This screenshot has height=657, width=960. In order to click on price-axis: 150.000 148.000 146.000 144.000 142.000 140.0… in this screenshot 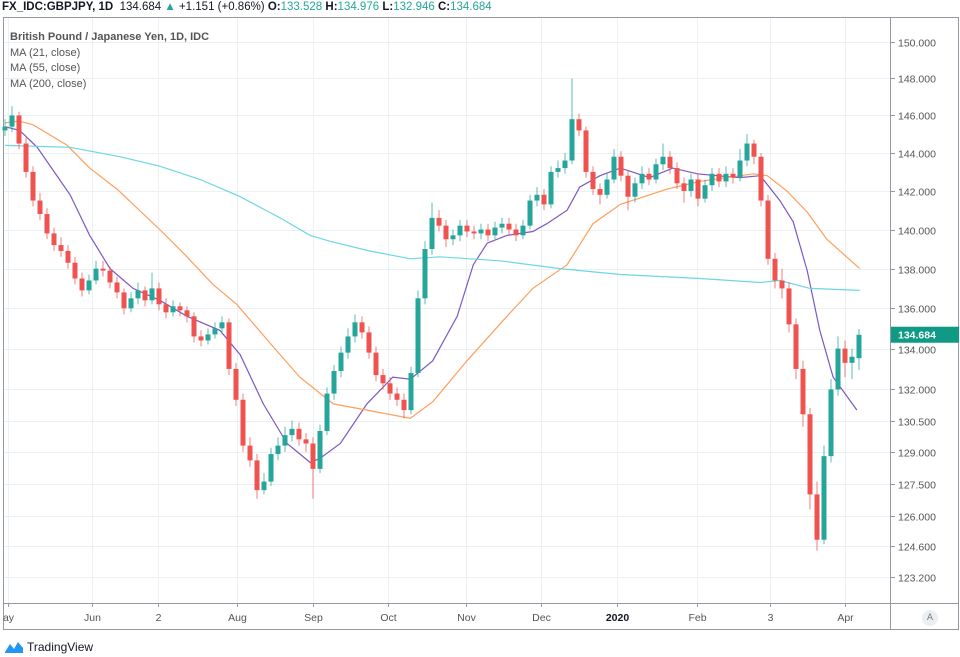, I will do `click(913, 311)`.